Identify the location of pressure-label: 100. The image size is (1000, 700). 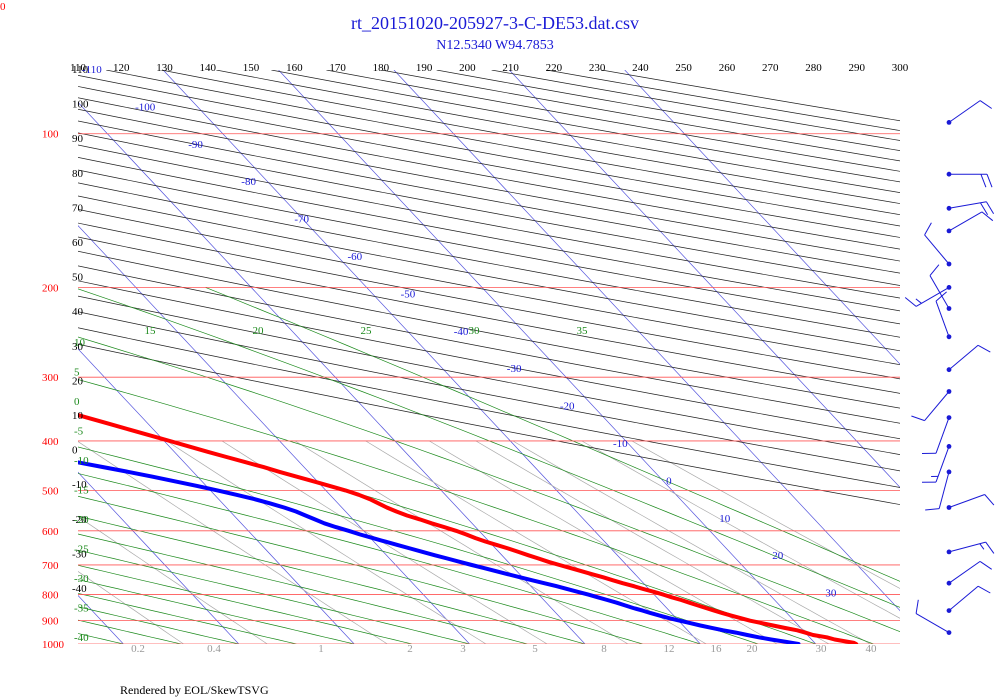
(50, 135).